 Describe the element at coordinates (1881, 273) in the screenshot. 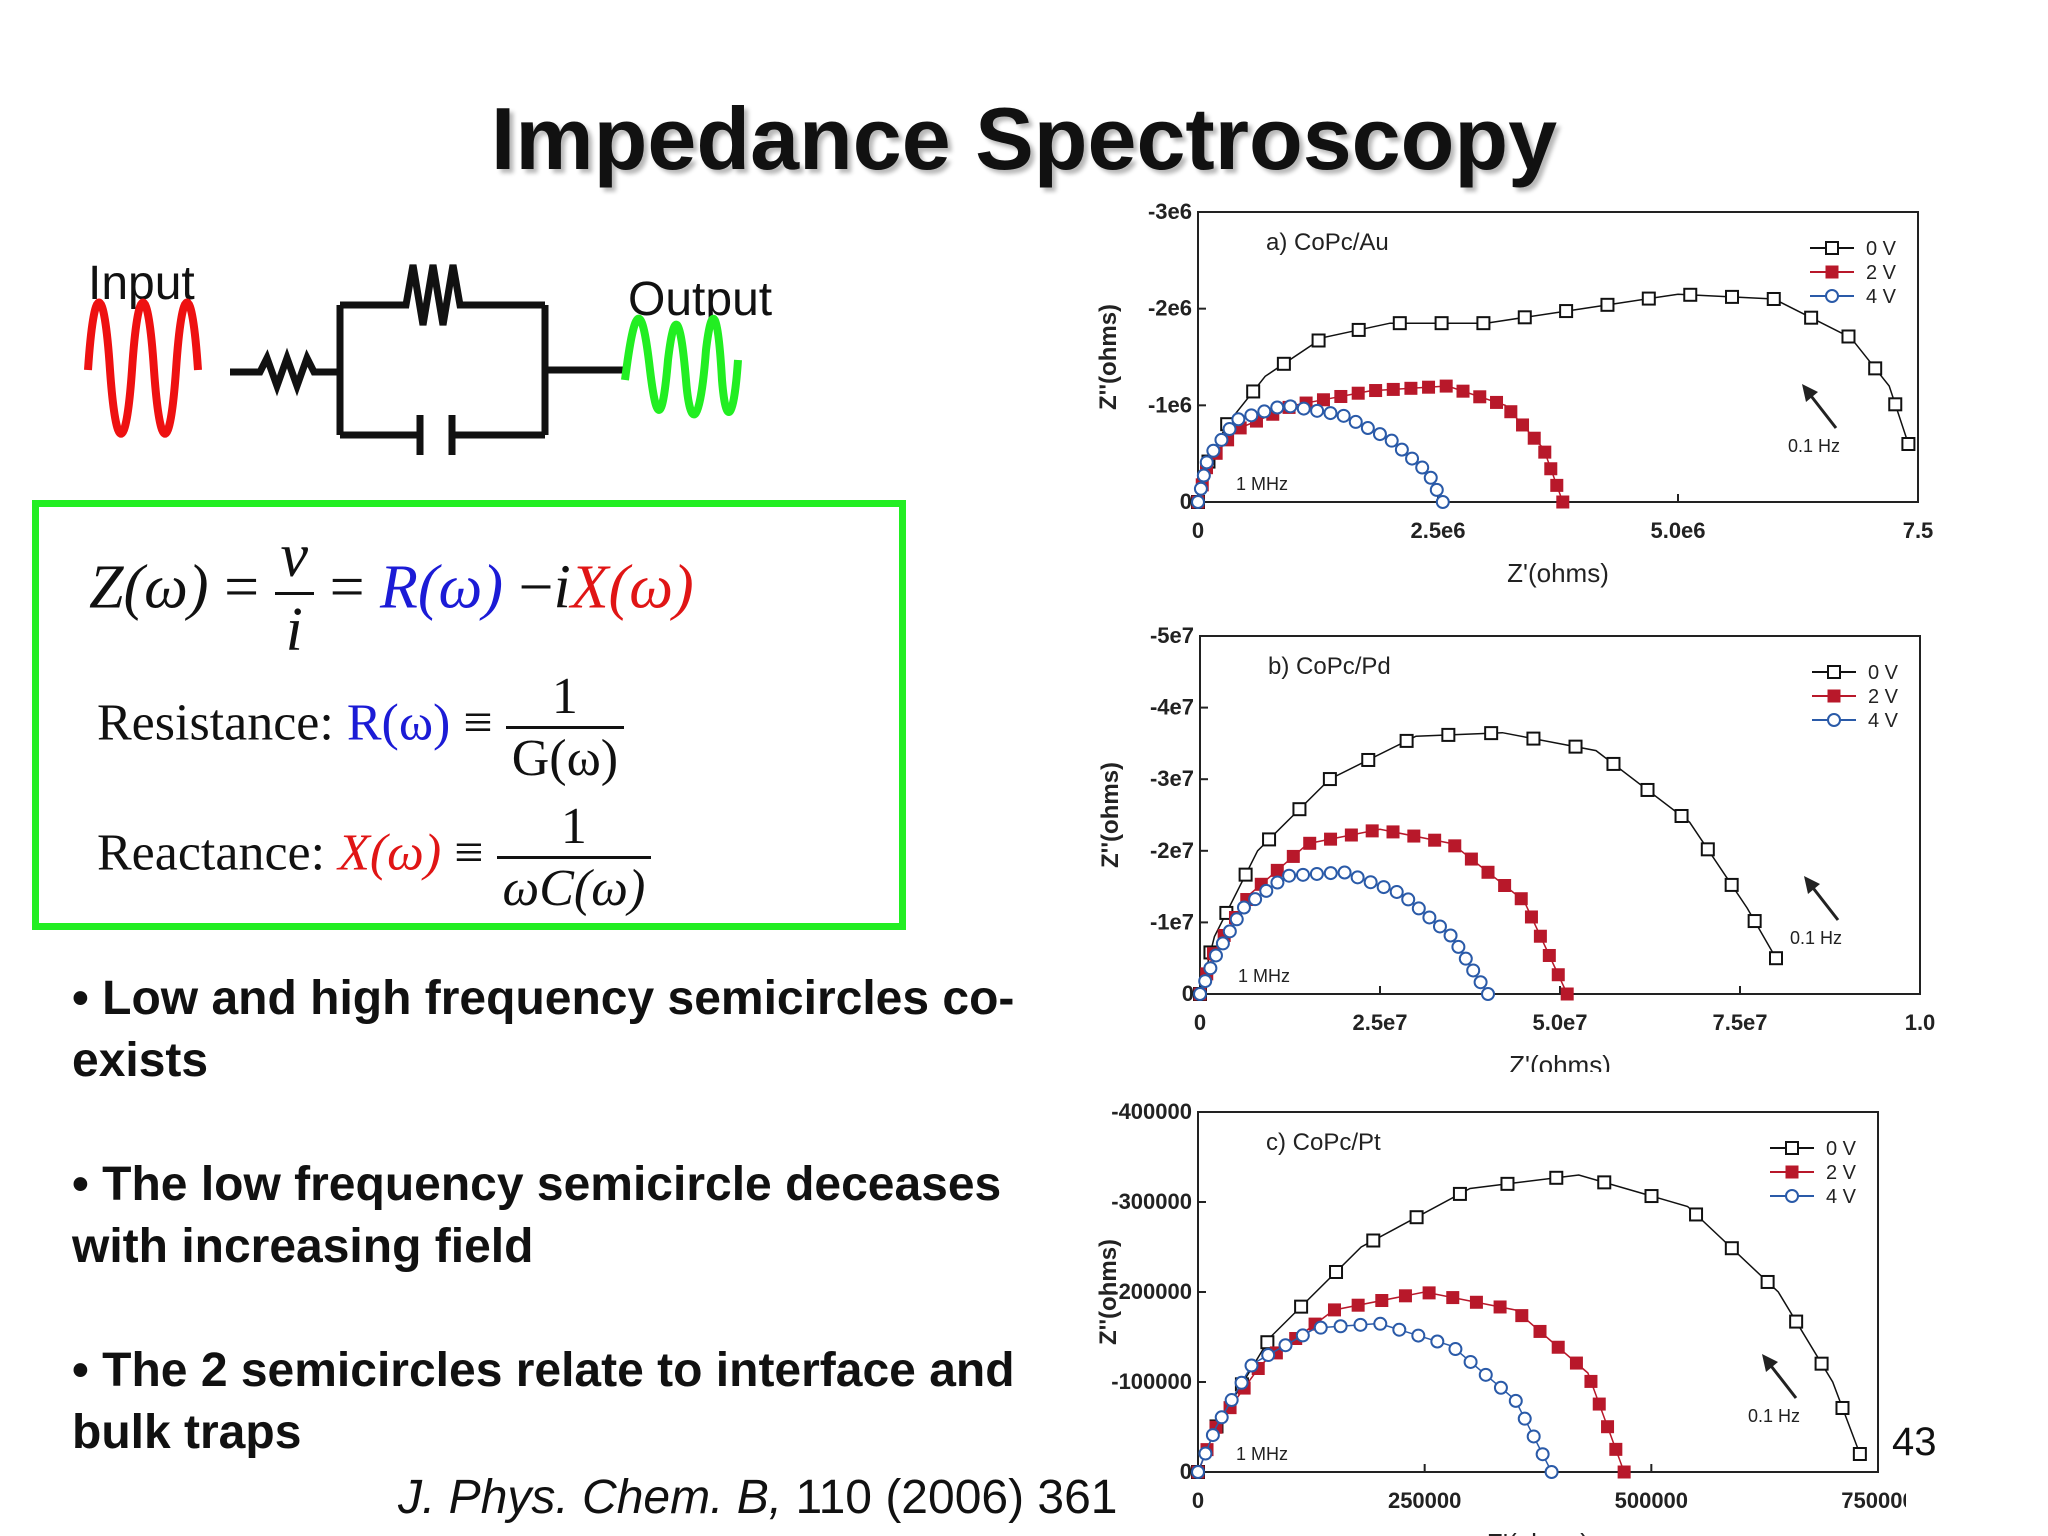

I see `legend-label: 2 V` at that location.